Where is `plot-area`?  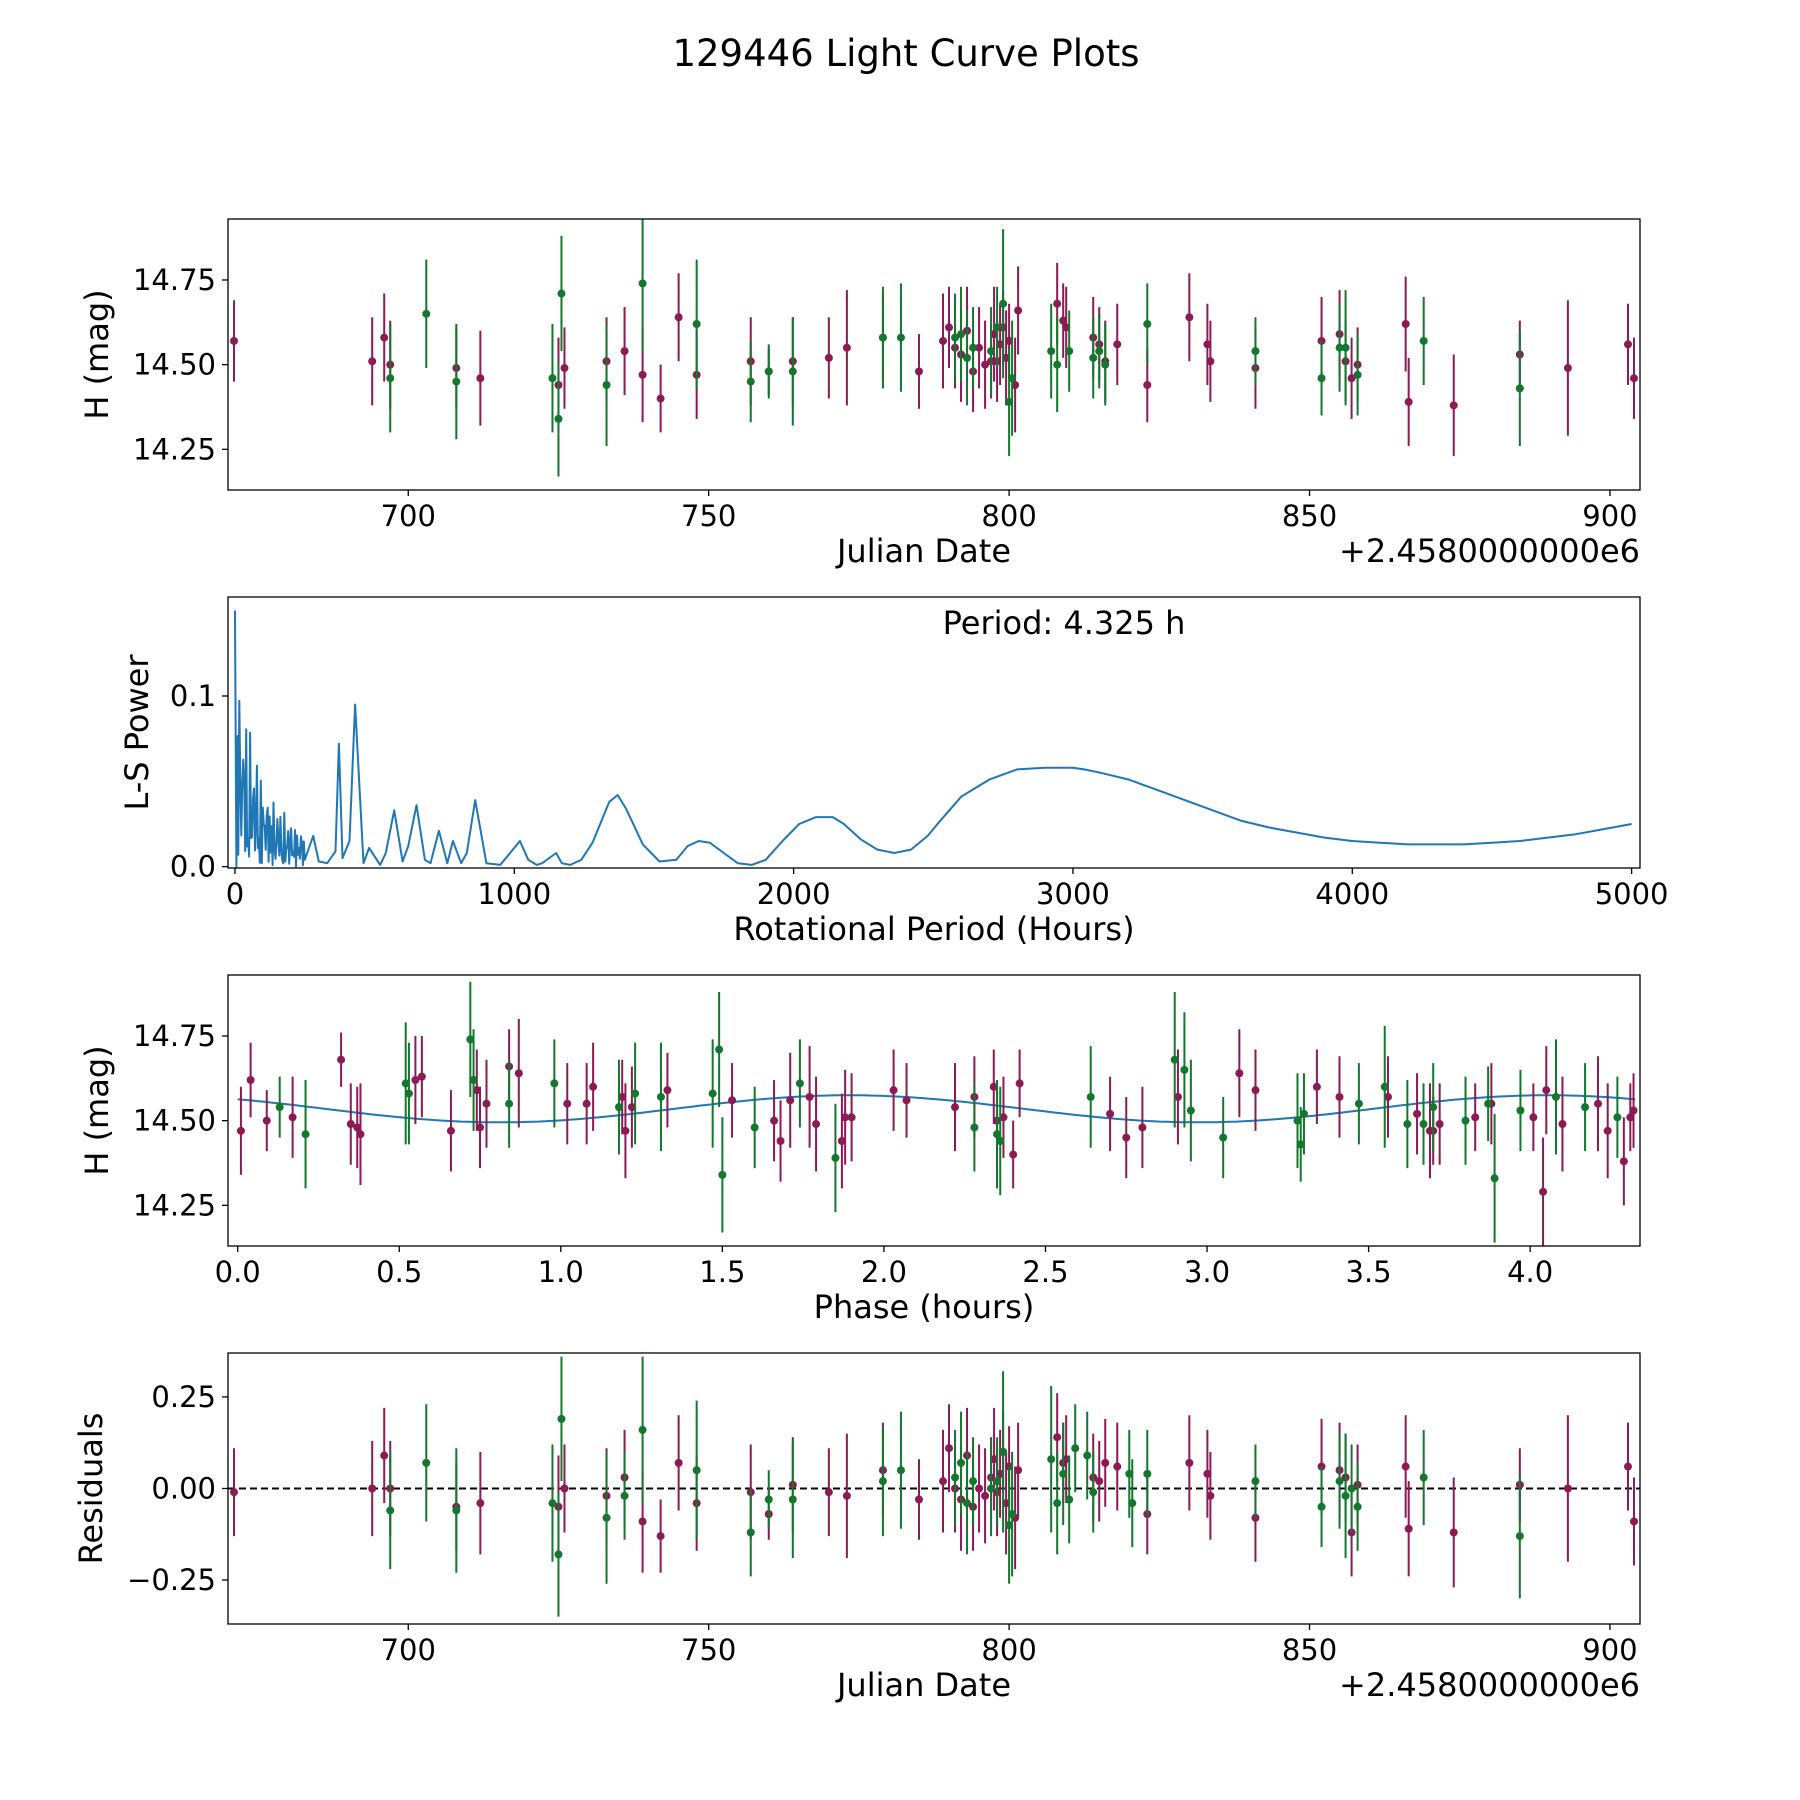
plot-area is located at coordinates (955, 348).